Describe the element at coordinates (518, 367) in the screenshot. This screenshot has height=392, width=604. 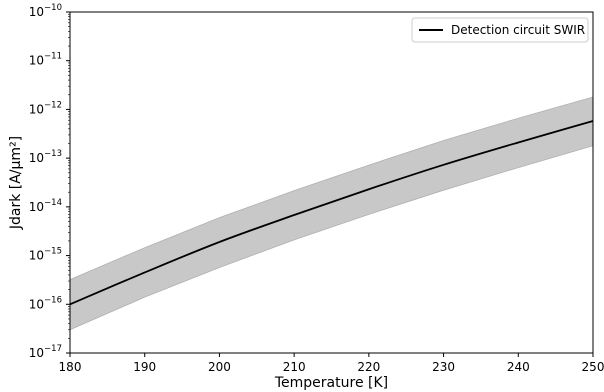
I see `x-tick-label: 240` at that location.